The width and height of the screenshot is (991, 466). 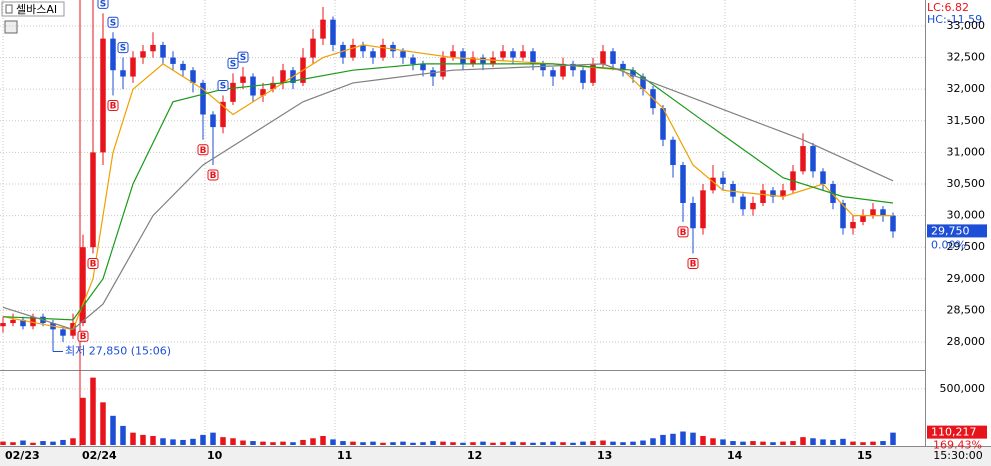 I want to click on y-tick-label: 31,000, so click(x=966, y=151).